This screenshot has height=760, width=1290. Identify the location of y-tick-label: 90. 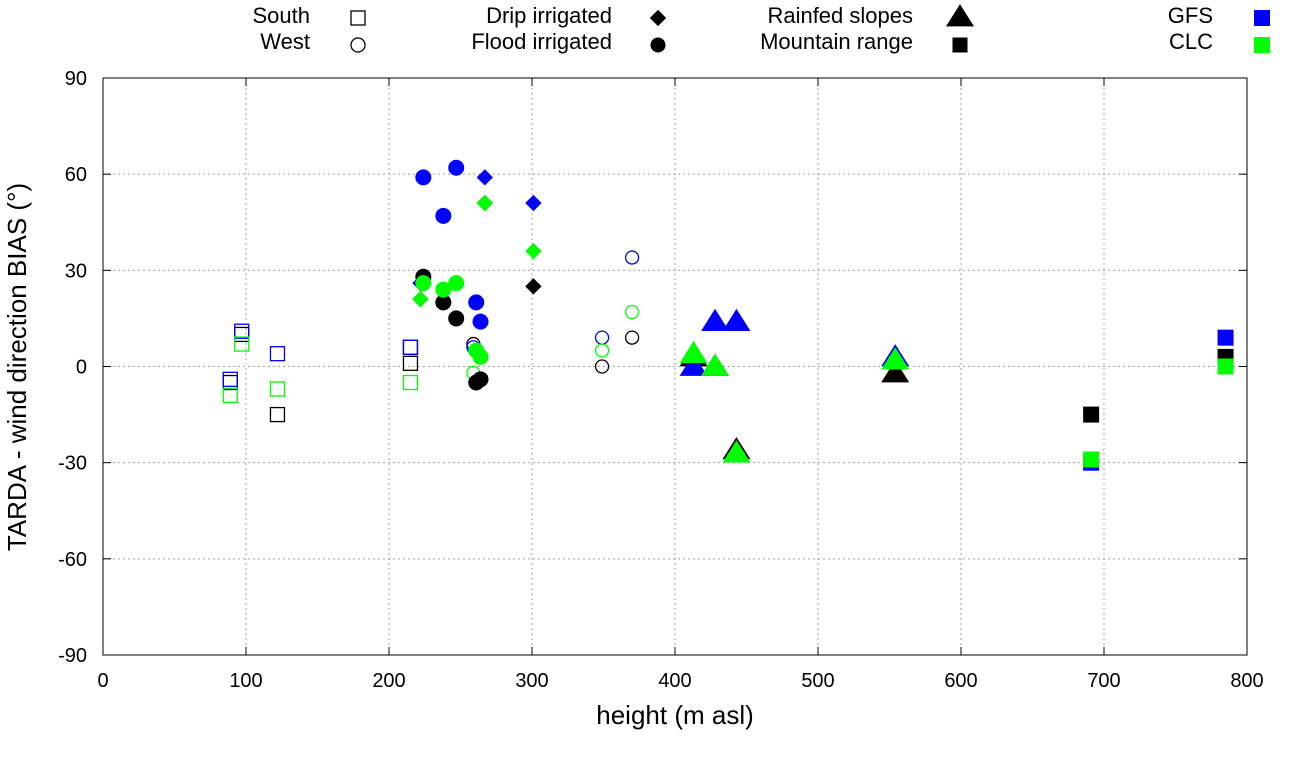
(76, 79).